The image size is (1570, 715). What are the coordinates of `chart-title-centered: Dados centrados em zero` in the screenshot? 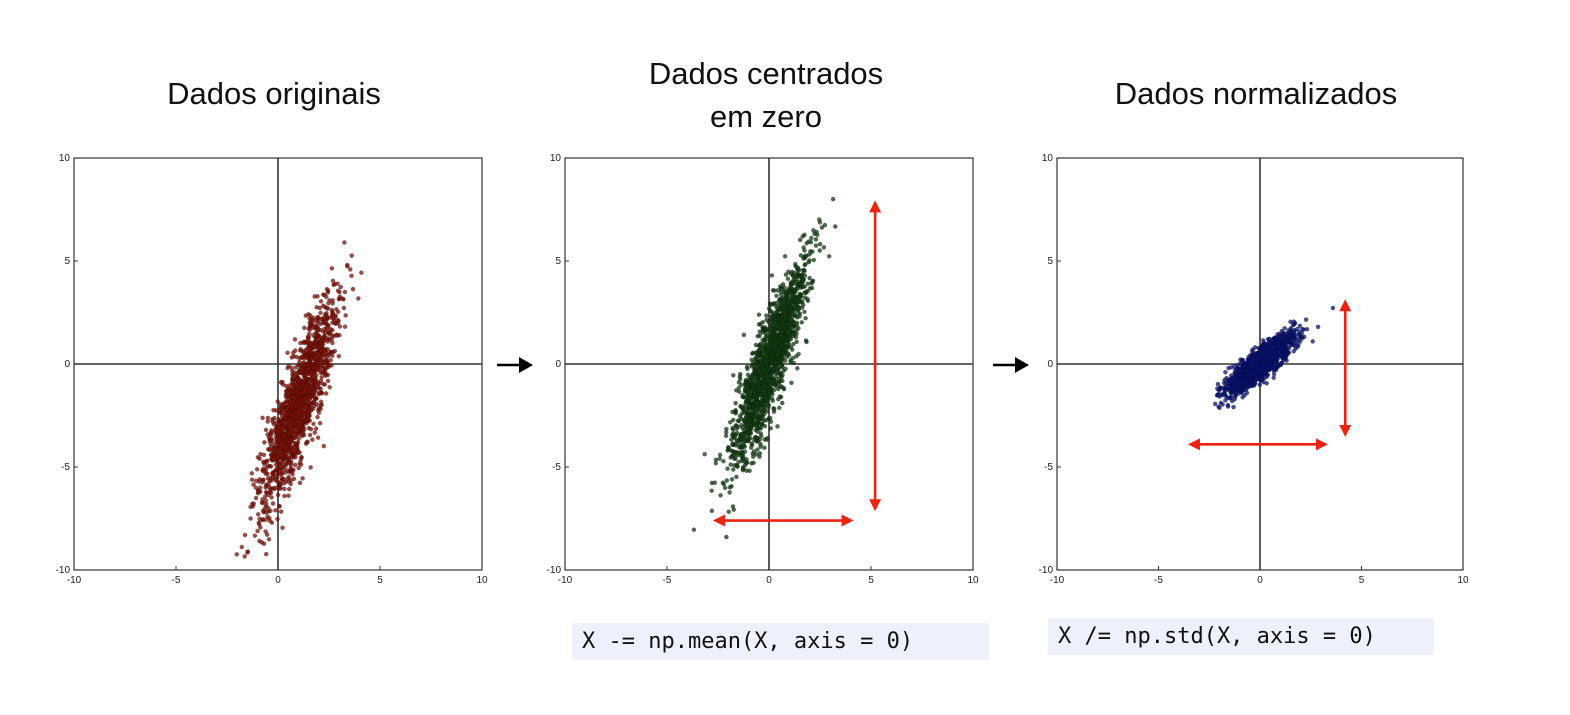 It's located at (766, 95).